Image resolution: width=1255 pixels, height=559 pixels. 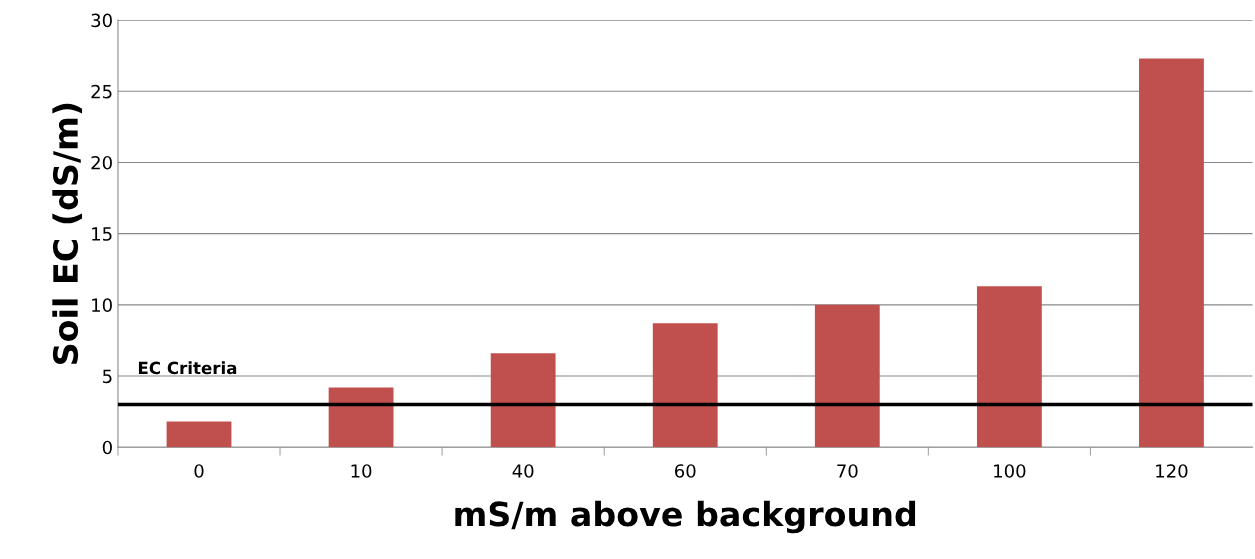 What do you see at coordinates (1172, 471) in the screenshot?
I see `x-tick-label: 120` at bounding box center [1172, 471].